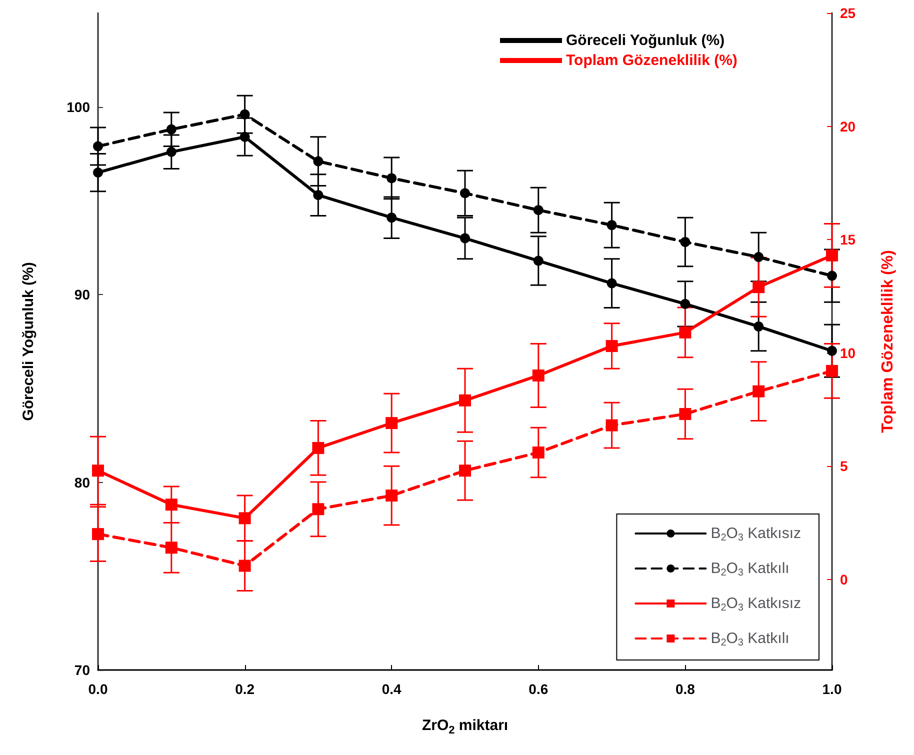 This screenshot has width=914, height=755. Describe the element at coordinates (78, 106) in the screenshot. I see `y-tick-label: 100` at that location.